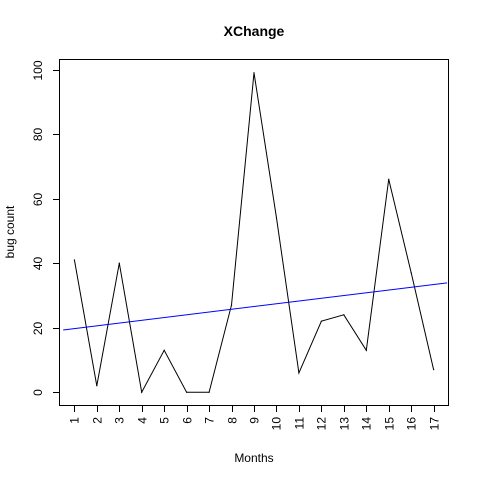 This screenshot has width=480, height=480. I want to click on x-tick-label: 8, so click(233, 420).